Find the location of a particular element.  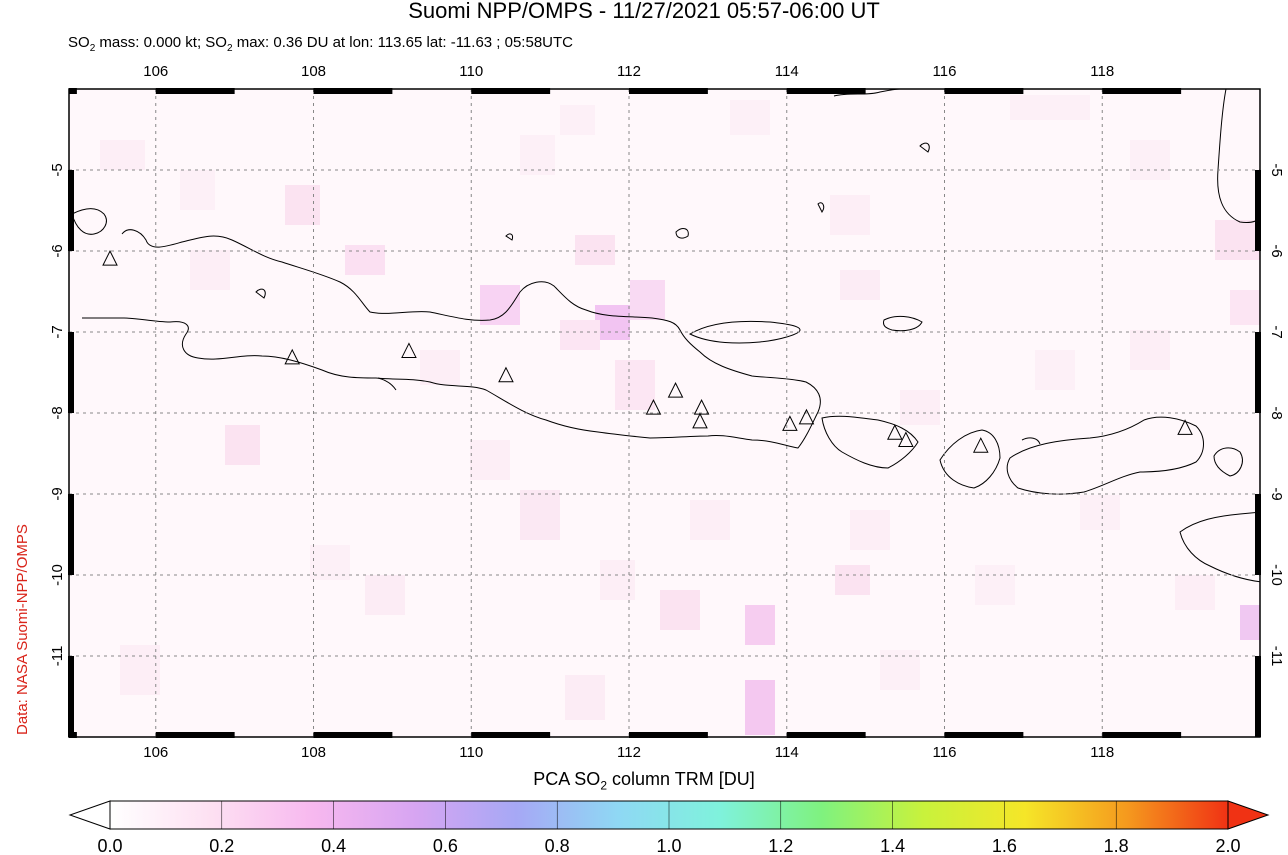

longitude-tick-label-top: 118 is located at coordinates (1102, 71).